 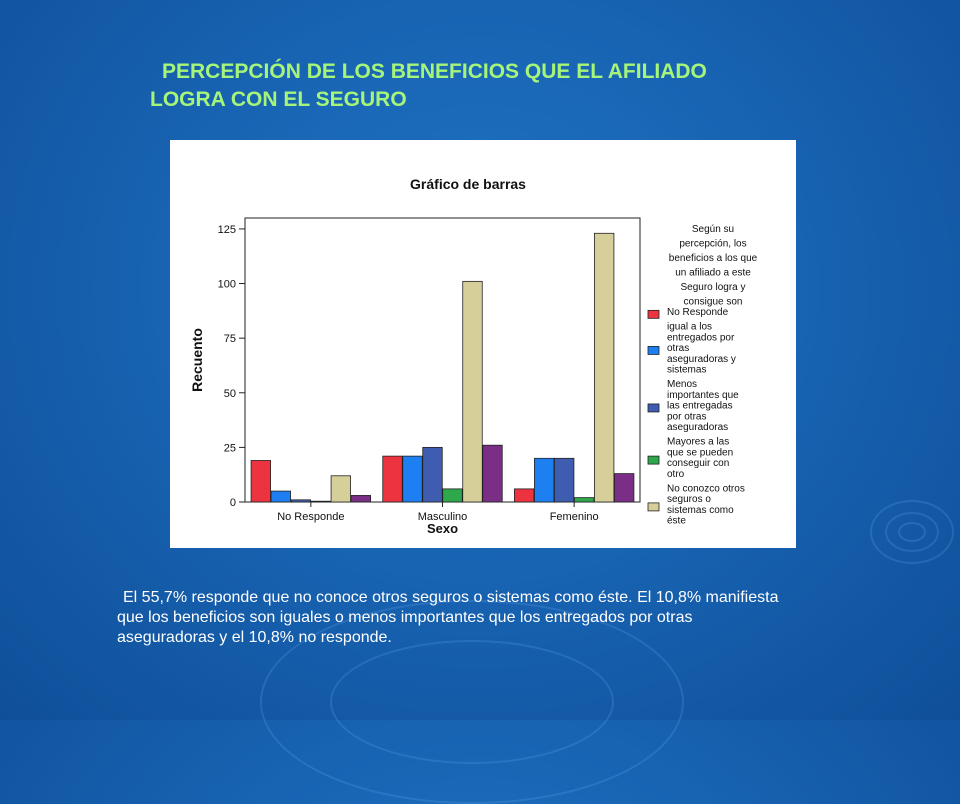 What do you see at coordinates (706, 489) in the screenshot?
I see `legend-entry-label: No conozco otros` at bounding box center [706, 489].